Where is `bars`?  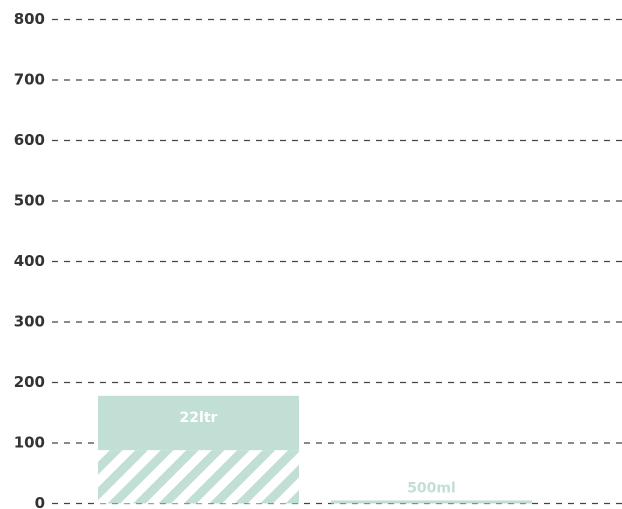 bars is located at coordinates (315, 449).